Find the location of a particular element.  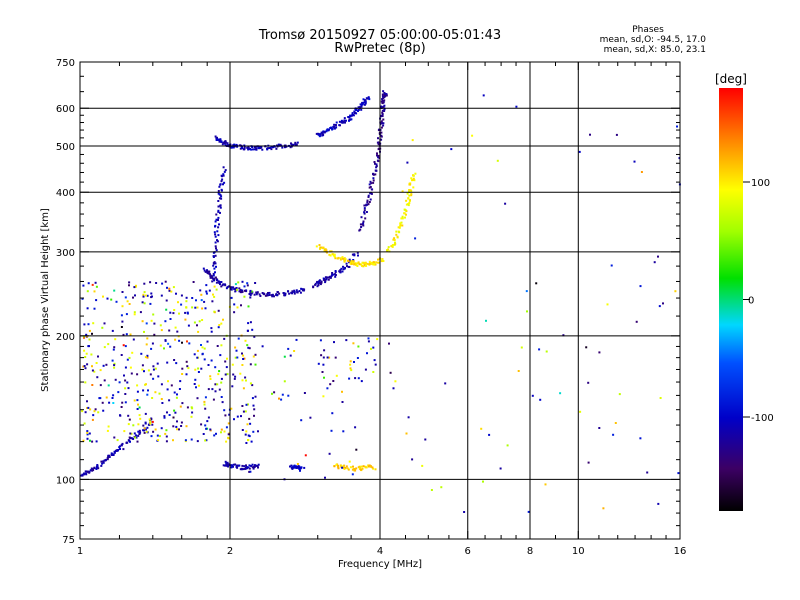

y-tick-label: 500 is located at coordinates (65, 147).